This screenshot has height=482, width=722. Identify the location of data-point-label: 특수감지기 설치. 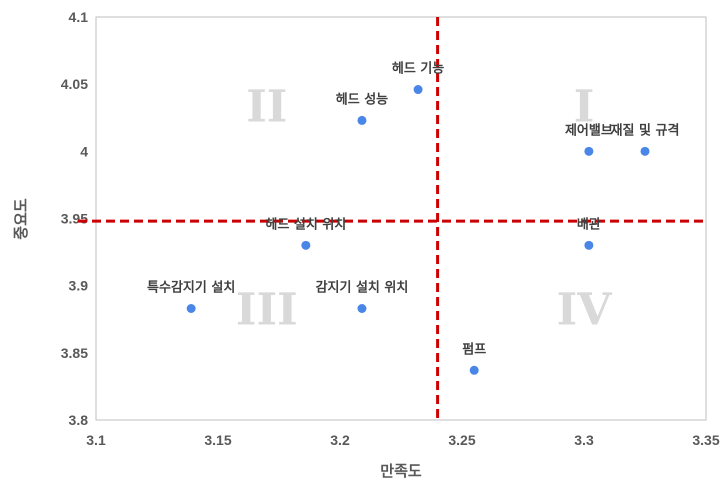
(191, 288).